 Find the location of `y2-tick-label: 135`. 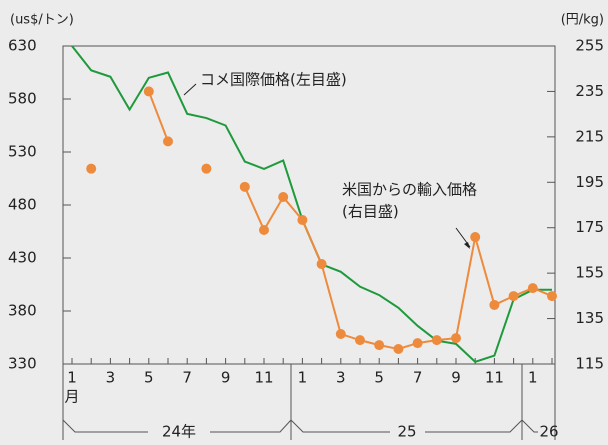

y2-tick-label: 135 is located at coordinates (589, 318).